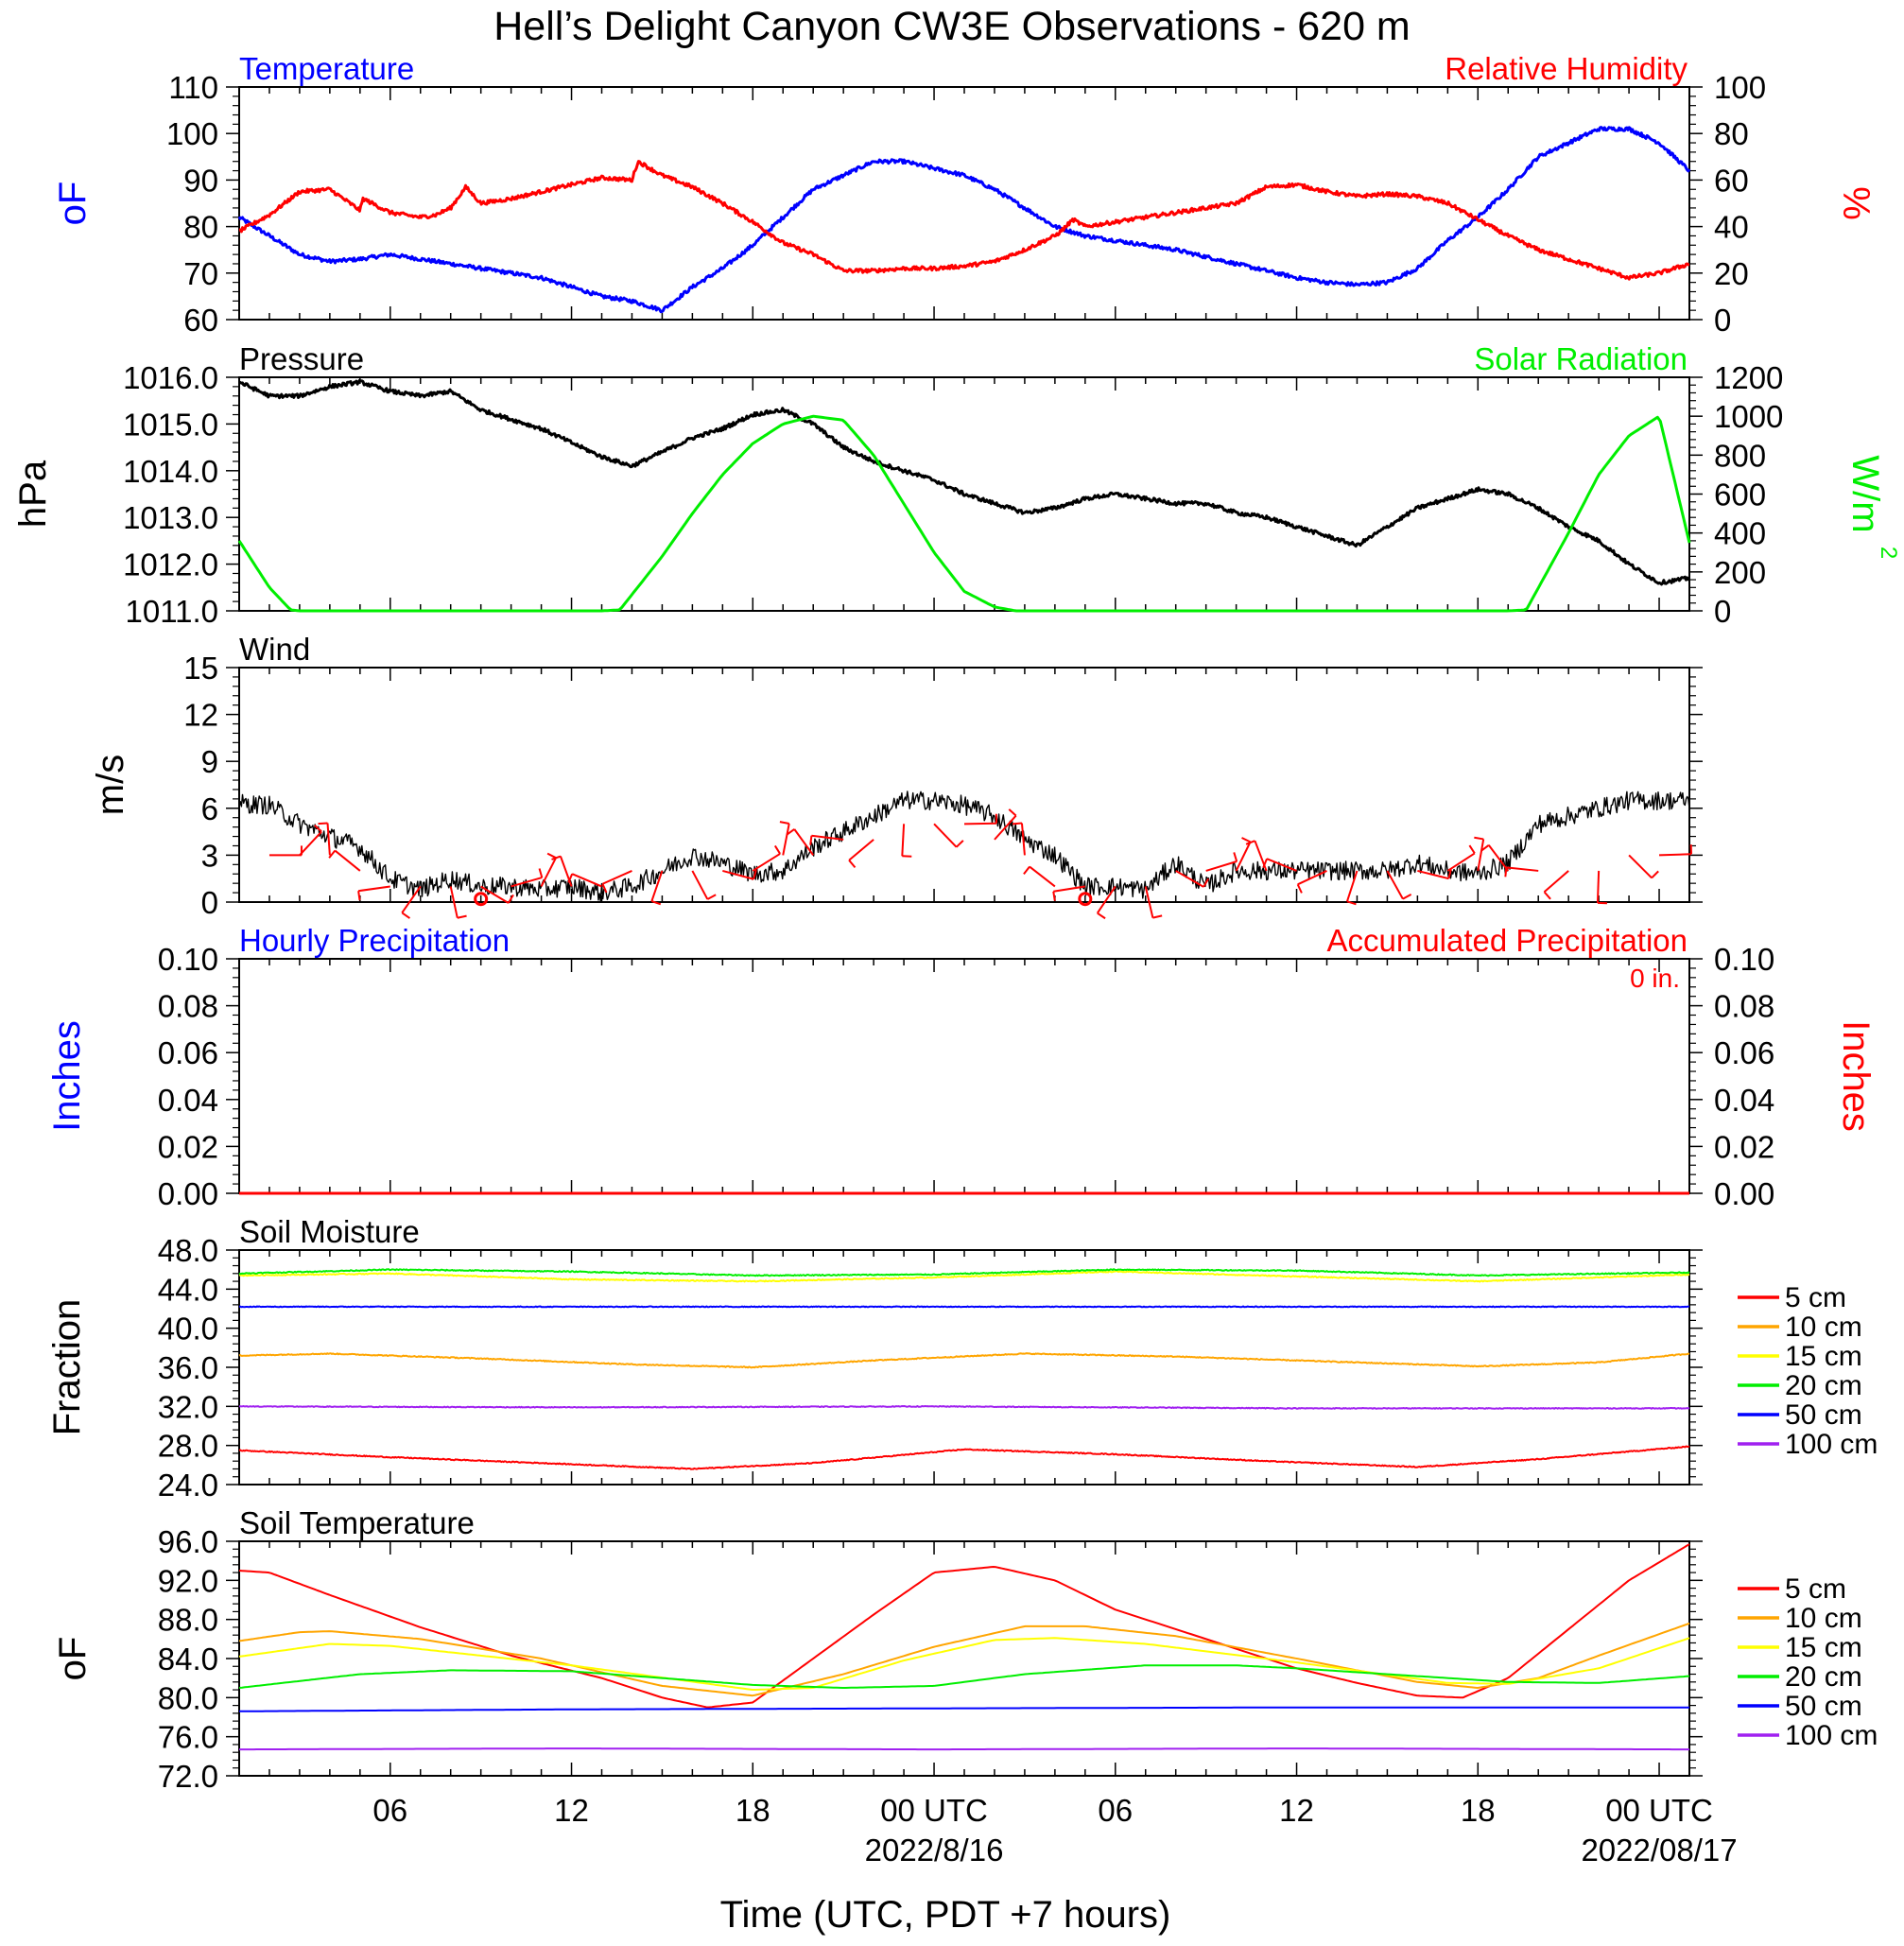  Describe the element at coordinates (1085, 900) in the screenshot. I see `calm-wind-marker` at that location.